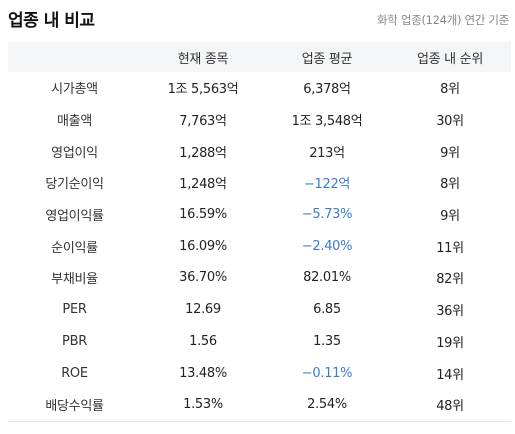 The height and width of the screenshot is (434, 515). I want to click on metric-label: 순이익률, so click(74, 248).